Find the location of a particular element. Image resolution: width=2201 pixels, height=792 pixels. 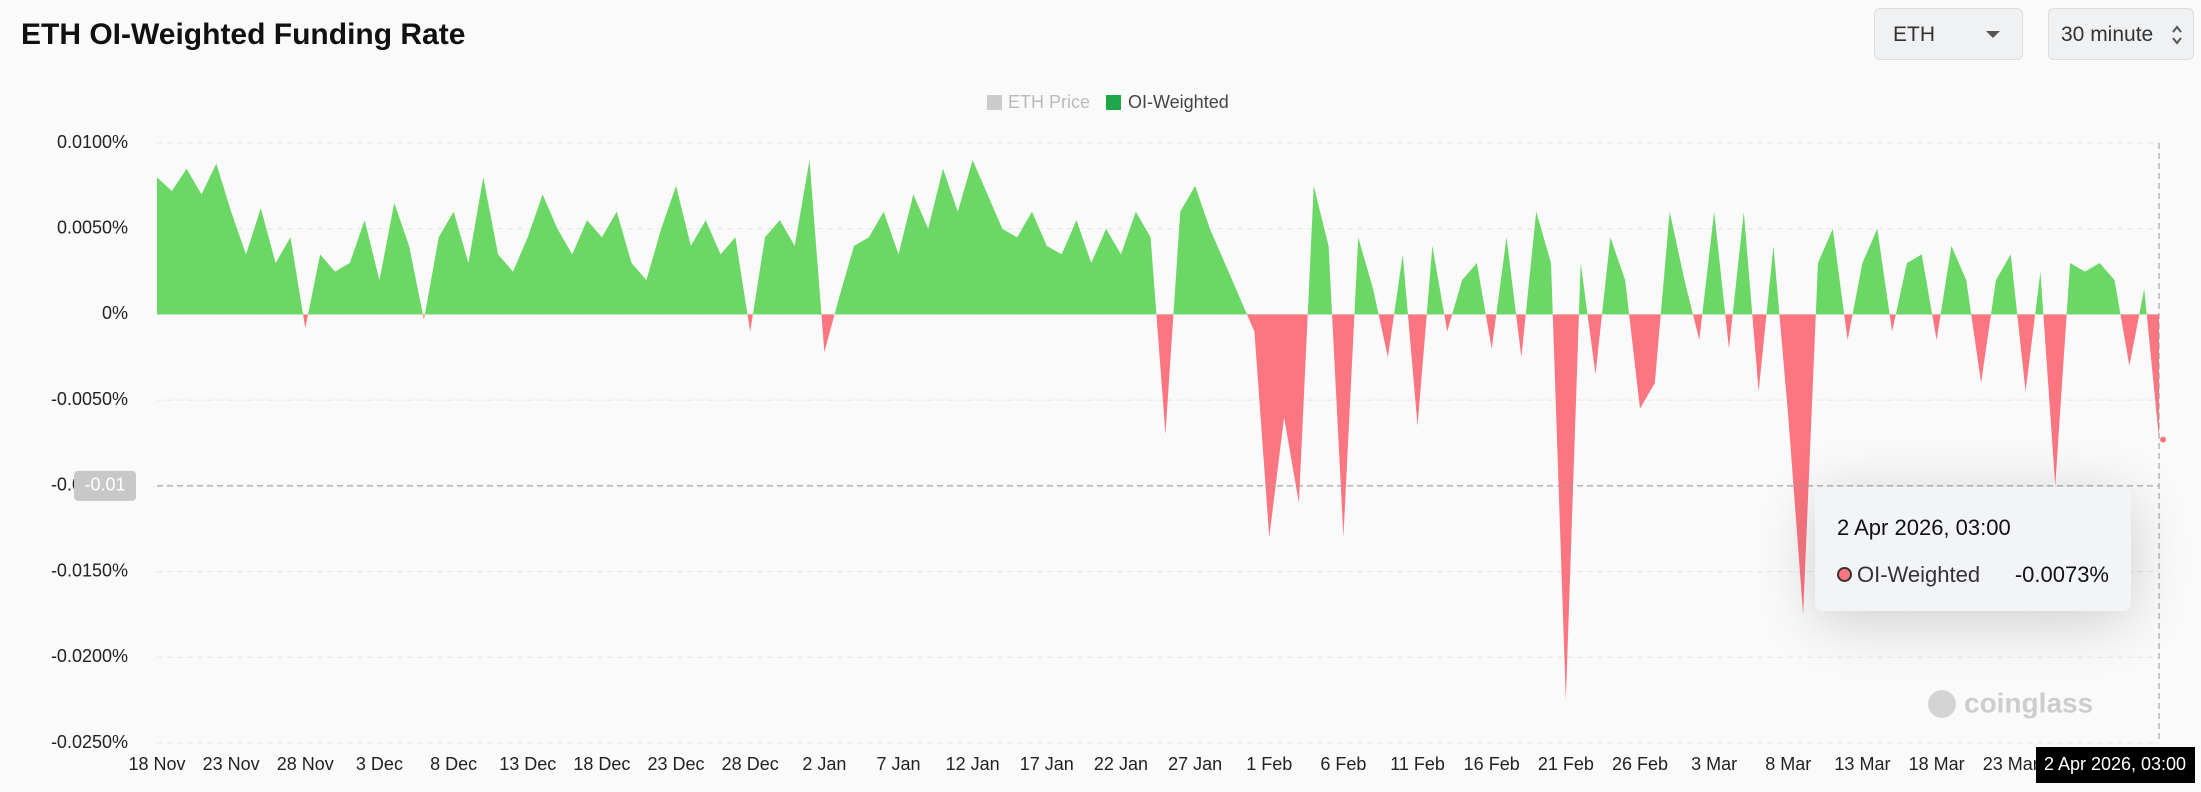

legend-label: ETH Price is located at coordinates (1049, 102).